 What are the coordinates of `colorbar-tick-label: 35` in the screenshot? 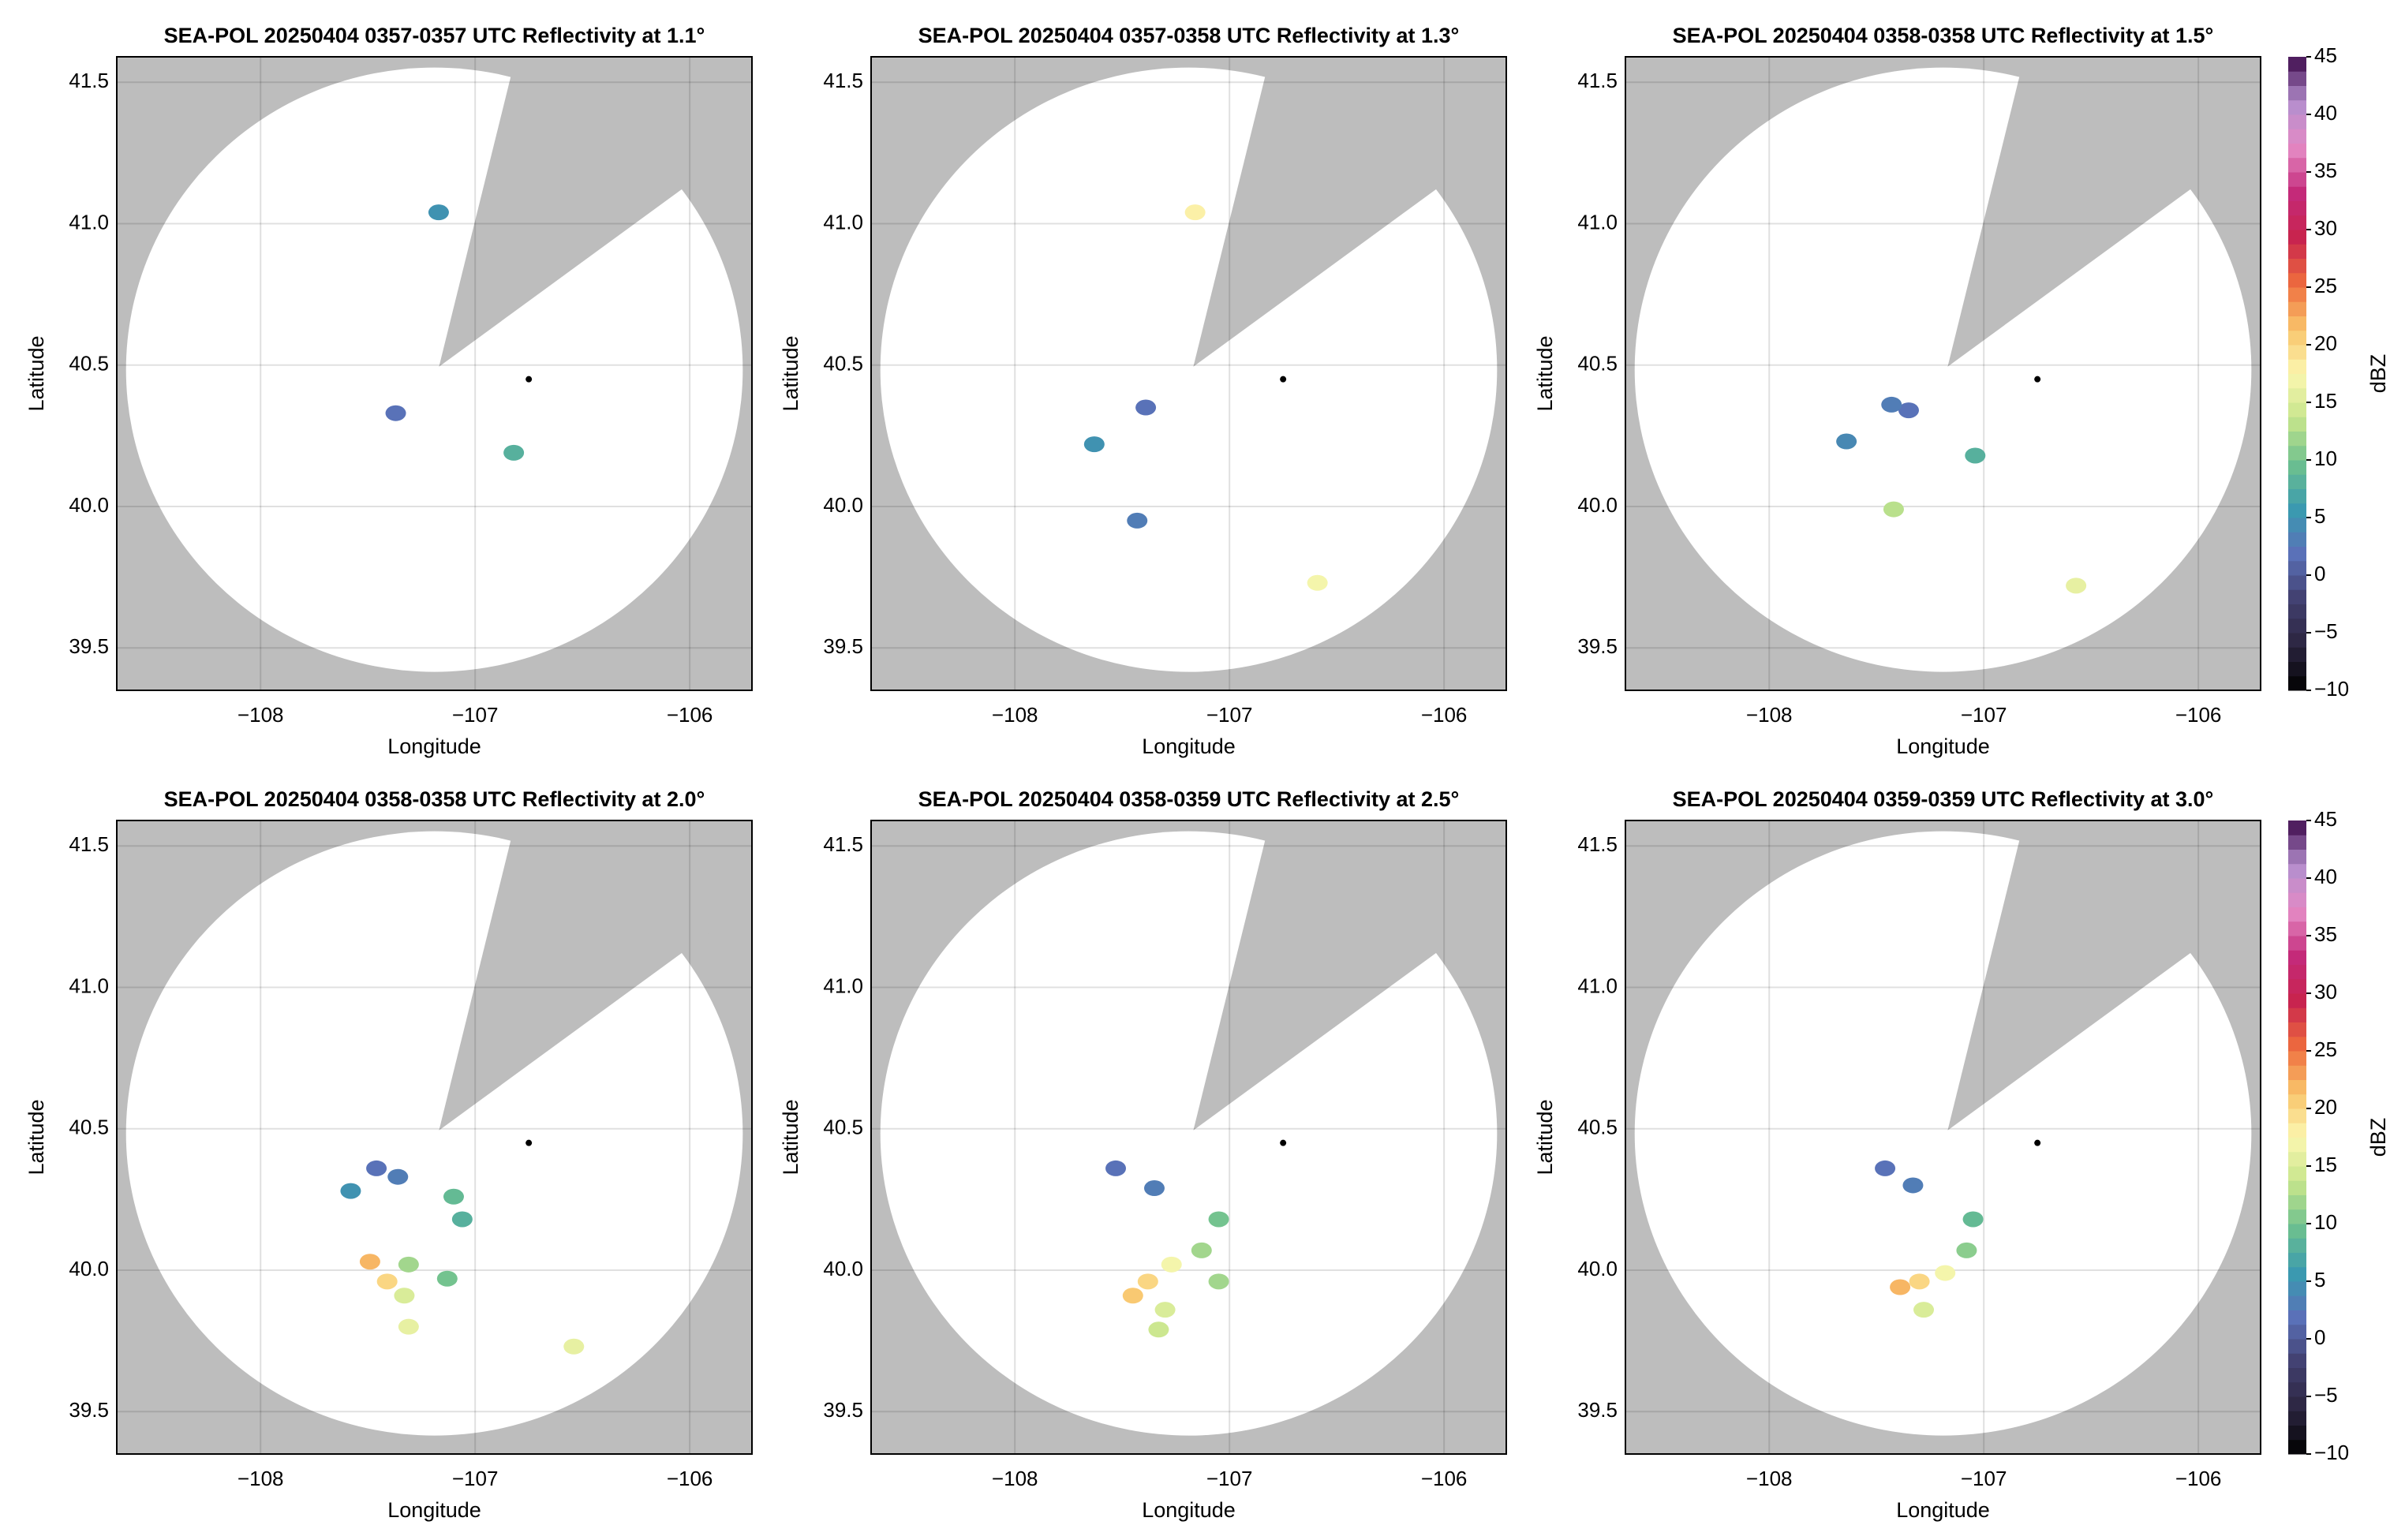 It's located at (2325, 170).